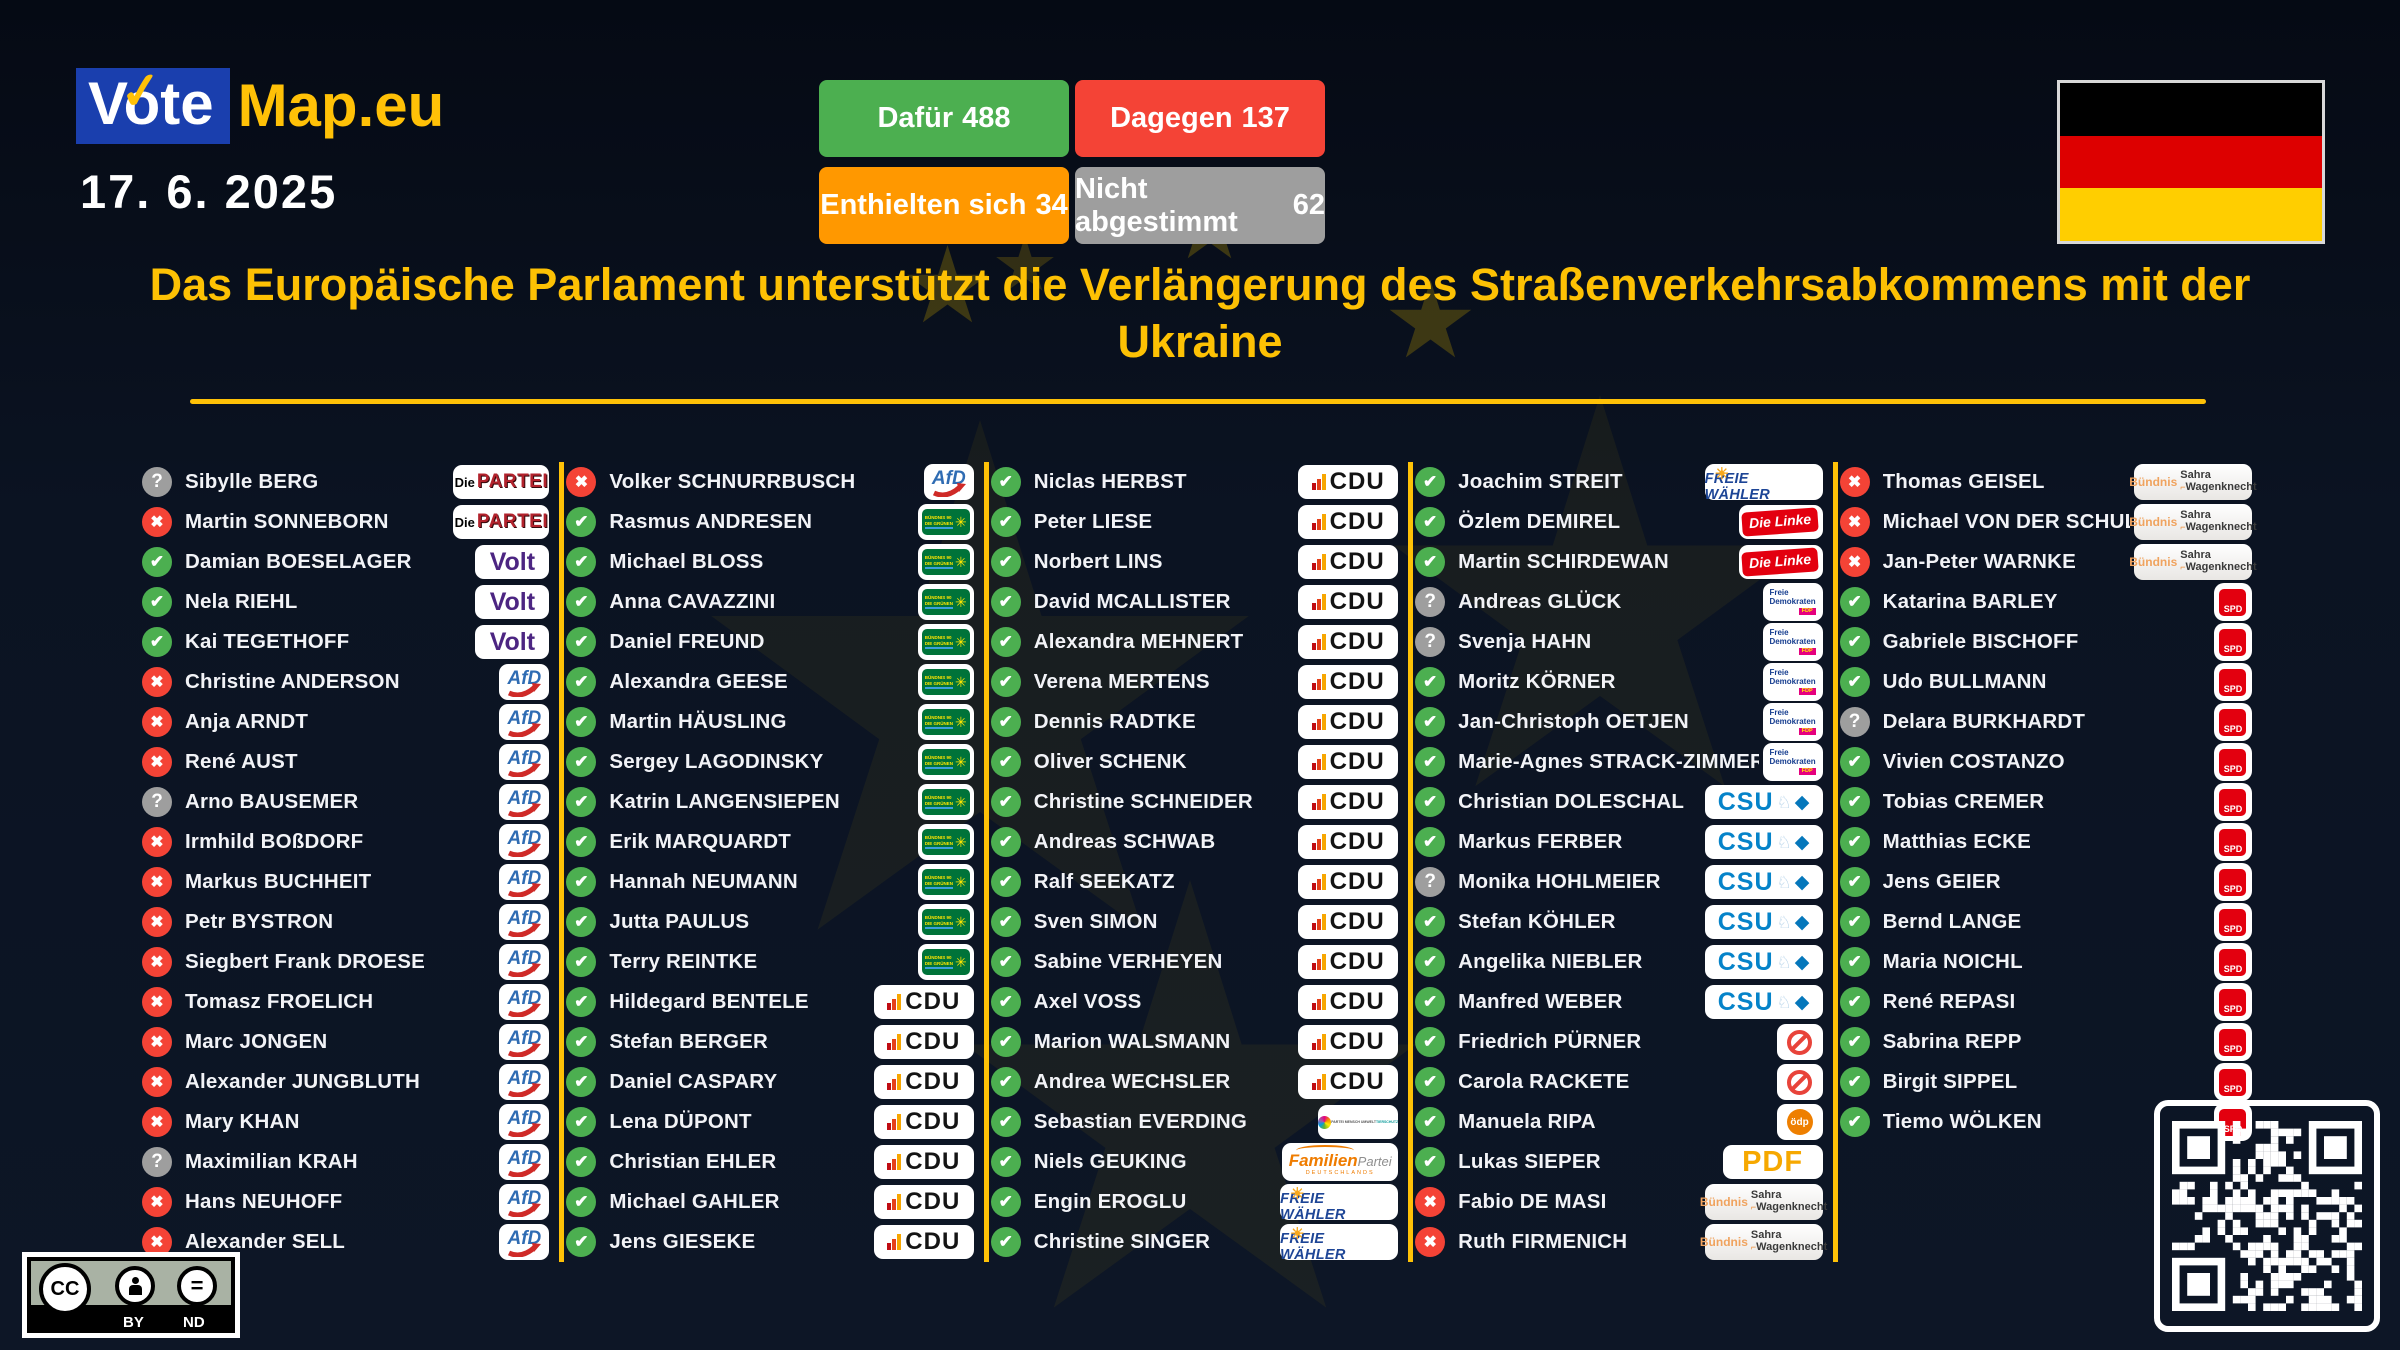 The image size is (2400, 1350). What do you see at coordinates (2045, 722) in the screenshot?
I see `mep-row: ? Delara BURKHARDT SPD` at bounding box center [2045, 722].